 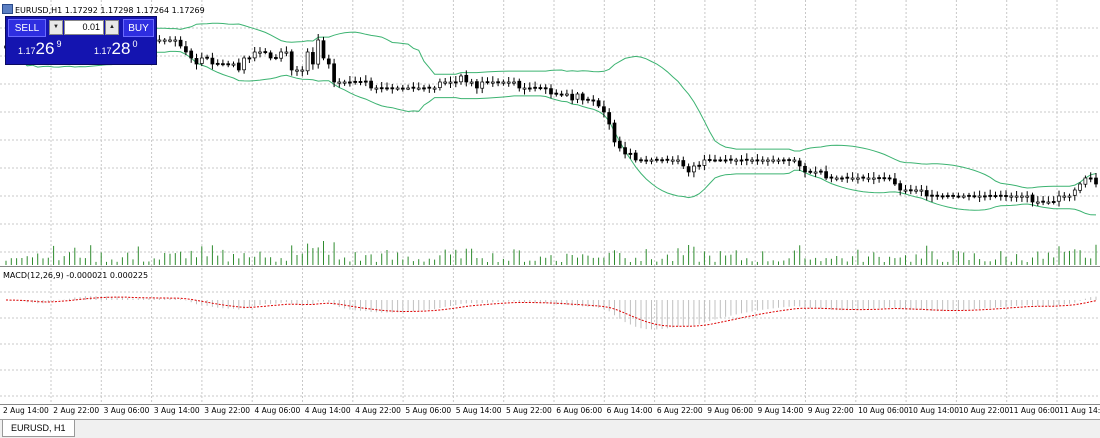 What do you see at coordinates (7, 9) in the screenshot?
I see `chart-window-icon` at bounding box center [7, 9].